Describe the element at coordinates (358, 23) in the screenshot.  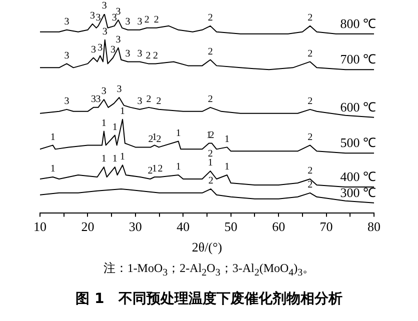
I see `series-label: 800 ℃` at that location.